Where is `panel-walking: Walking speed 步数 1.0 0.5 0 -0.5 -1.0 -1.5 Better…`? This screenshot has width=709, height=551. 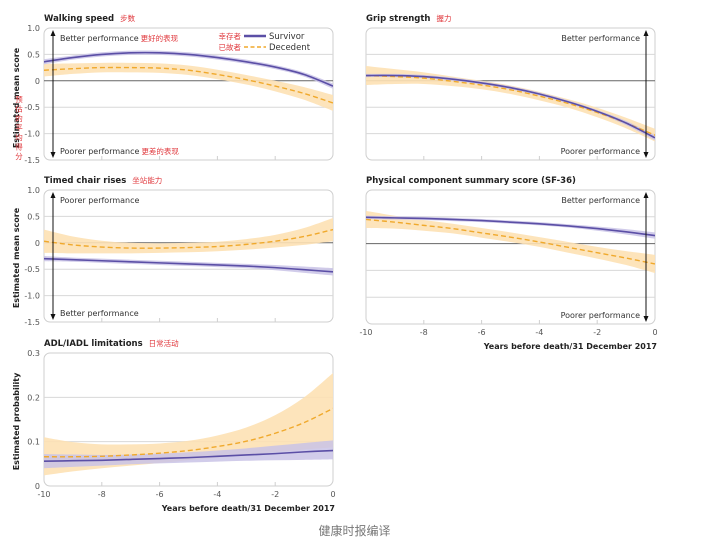 panel-walking: Walking speed 步数 1.0 0.5 0 -0.5 -1.0 -1.5 Better… is located at coordinates (173, 89).